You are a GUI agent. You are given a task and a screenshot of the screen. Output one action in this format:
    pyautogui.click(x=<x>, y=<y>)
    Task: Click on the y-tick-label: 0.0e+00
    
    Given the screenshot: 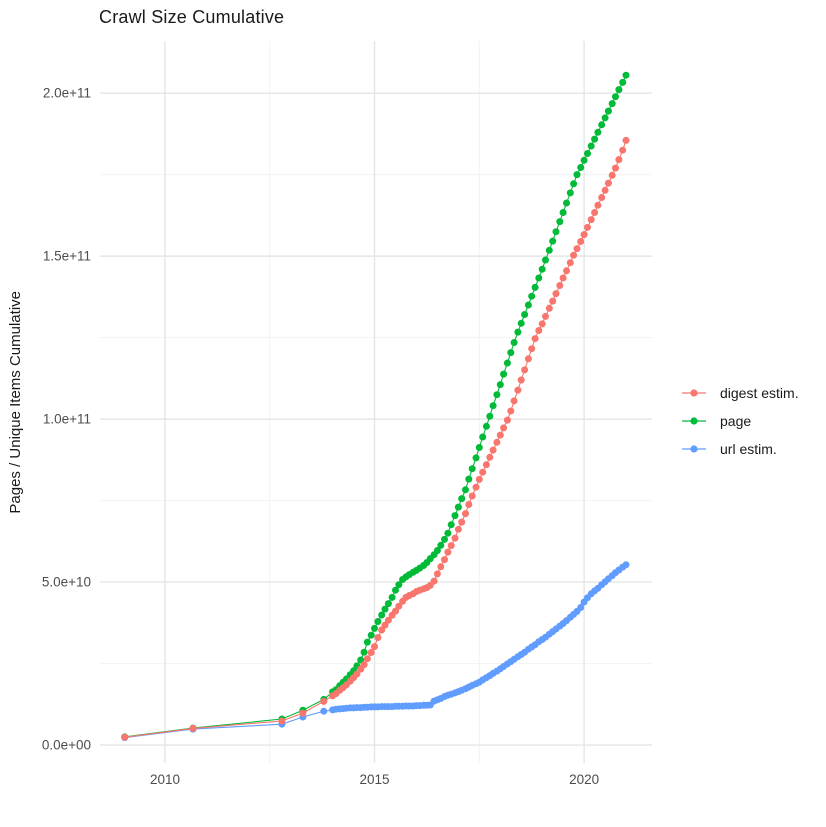 What is the action you would take?
    pyautogui.click(x=66, y=745)
    